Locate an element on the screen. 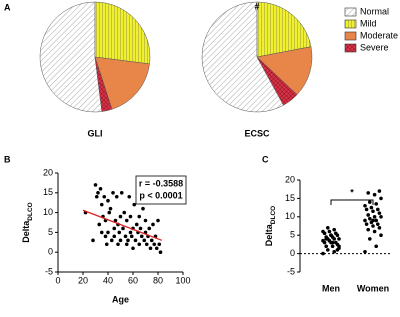 This screenshot has width=400, height=317. y-axis-label: DeltaDLCO is located at coordinates (270, 226).